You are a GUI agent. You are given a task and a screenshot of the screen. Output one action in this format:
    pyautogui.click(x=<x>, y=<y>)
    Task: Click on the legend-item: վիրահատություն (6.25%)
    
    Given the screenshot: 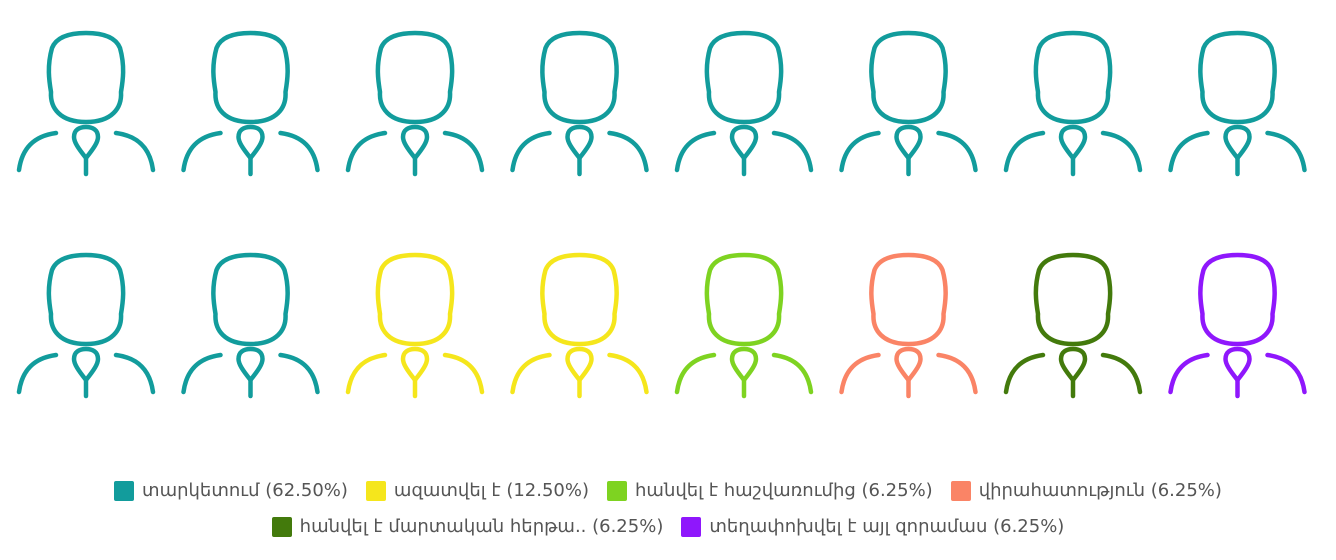 What is the action you would take?
    pyautogui.click(x=1086, y=490)
    